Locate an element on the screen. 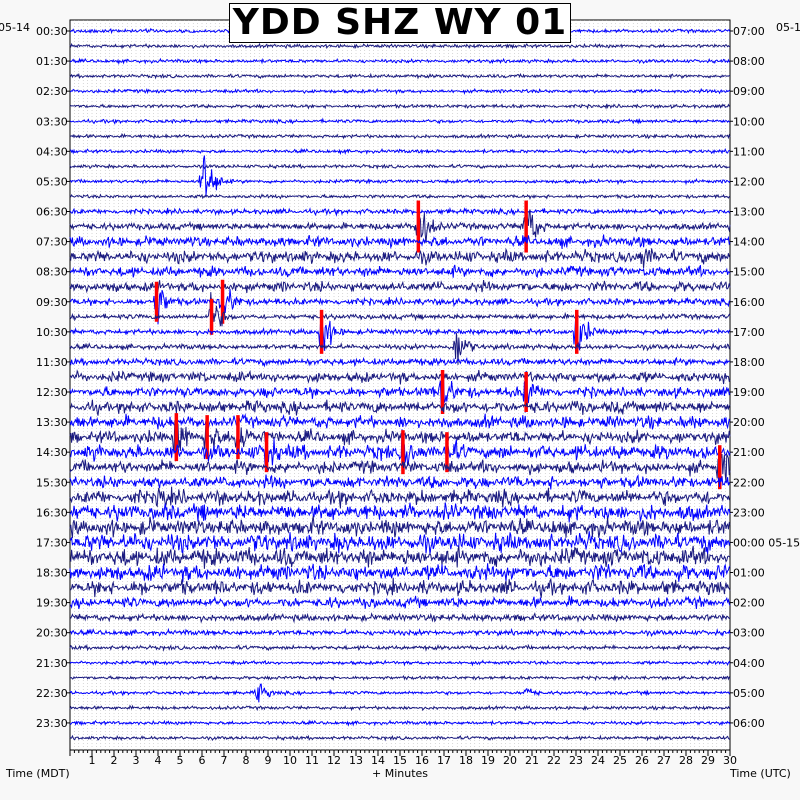  left-time-label: 22:30 is located at coordinates (52, 693).